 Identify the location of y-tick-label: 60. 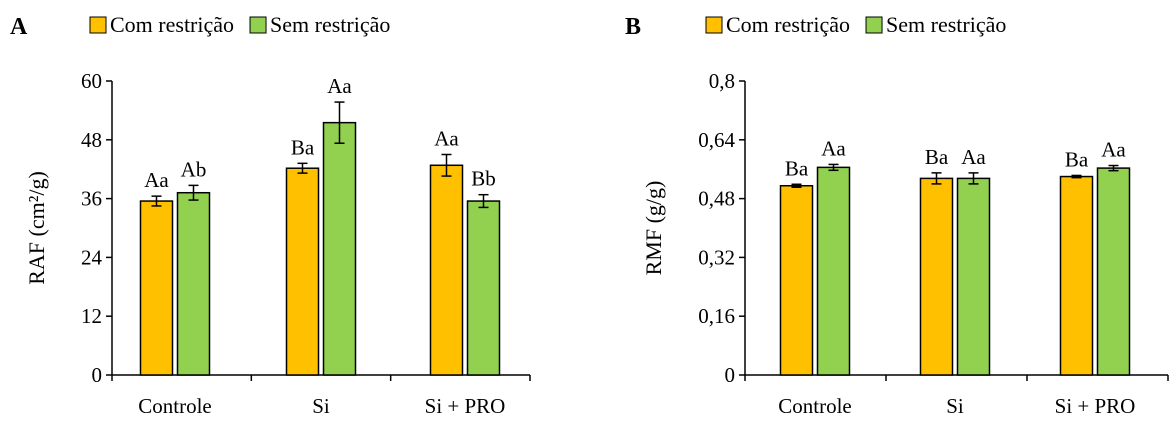
(91, 81).